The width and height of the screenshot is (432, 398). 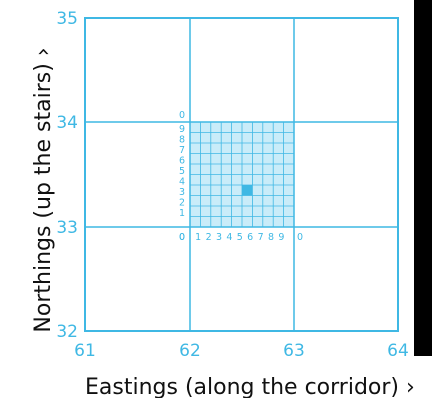 I want to click on inner-y-tick-label: 7, so click(x=182, y=150).